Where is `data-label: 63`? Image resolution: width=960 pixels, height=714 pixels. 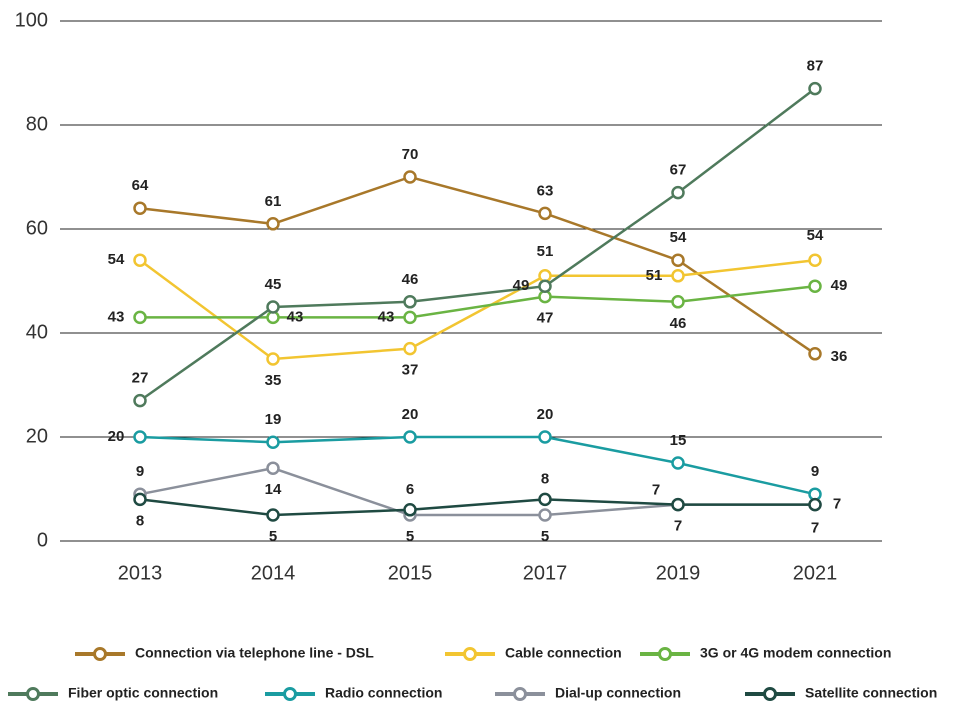 data-label: 63 is located at coordinates (545, 190).